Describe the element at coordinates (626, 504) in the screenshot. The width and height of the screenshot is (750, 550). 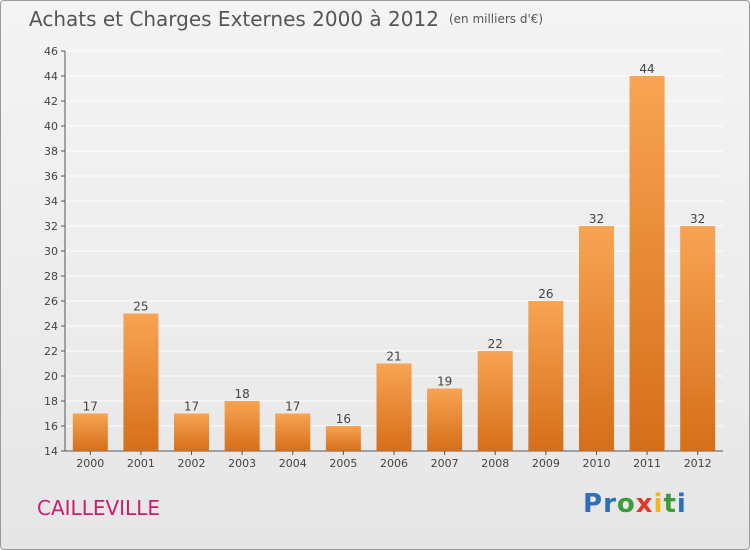
I see `logo-letter: o` at that location.